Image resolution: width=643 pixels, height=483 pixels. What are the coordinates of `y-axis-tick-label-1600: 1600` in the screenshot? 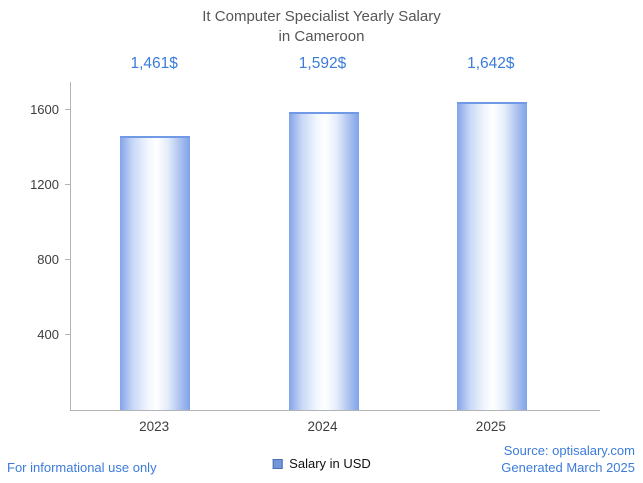 It's located at (44, 110).